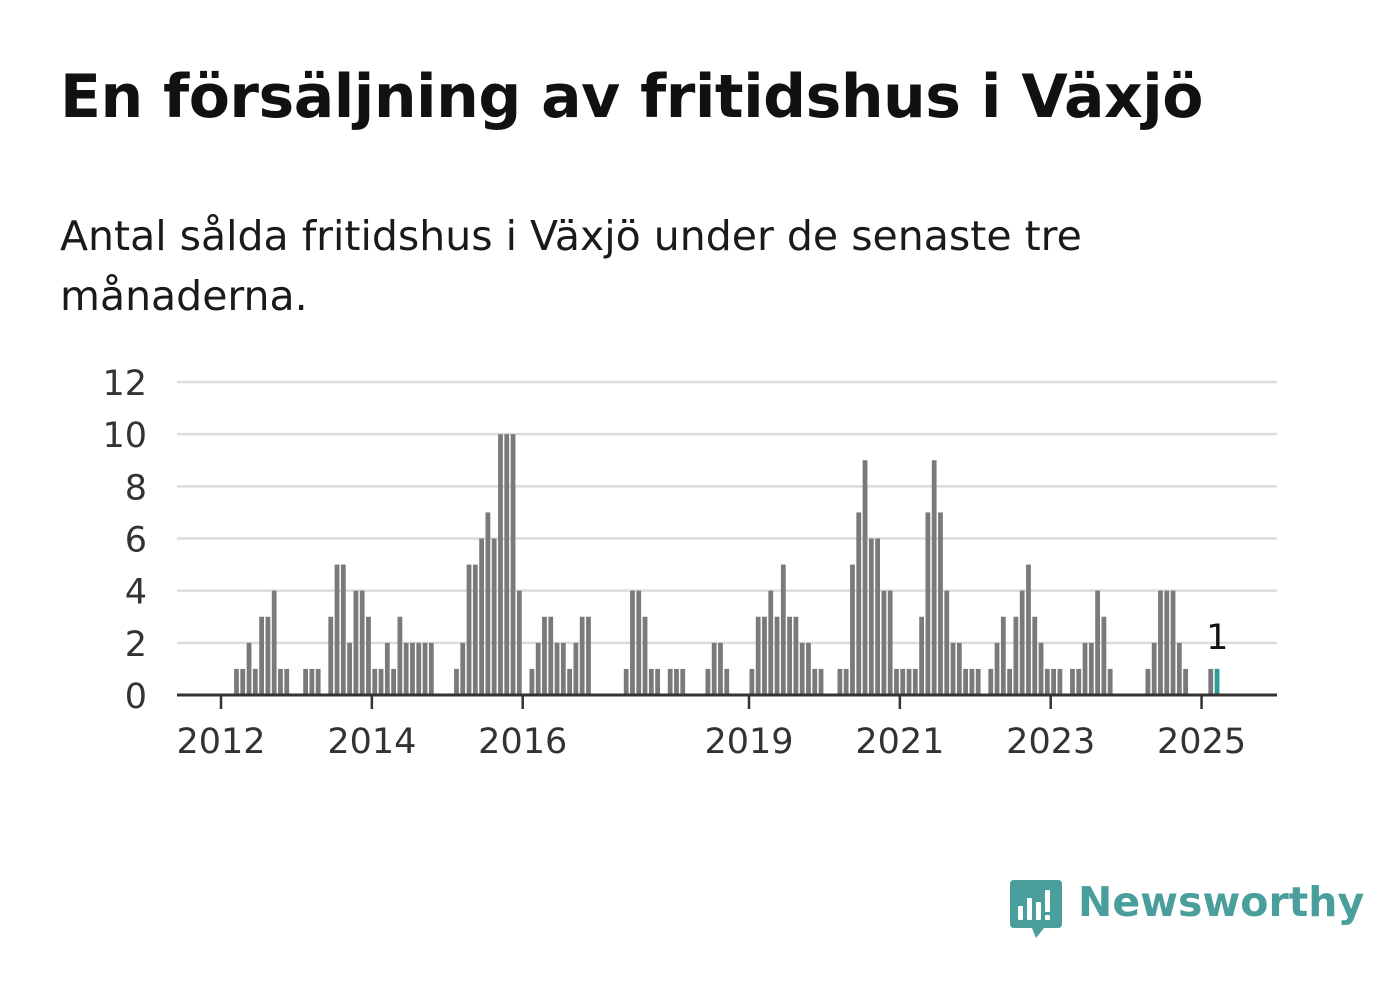 The image size is (1382, 999). What do you see at coordinates (1201, 742) in the screenshot?
I see `x-tick-label: 2025` at bounding box center [1201, 742].